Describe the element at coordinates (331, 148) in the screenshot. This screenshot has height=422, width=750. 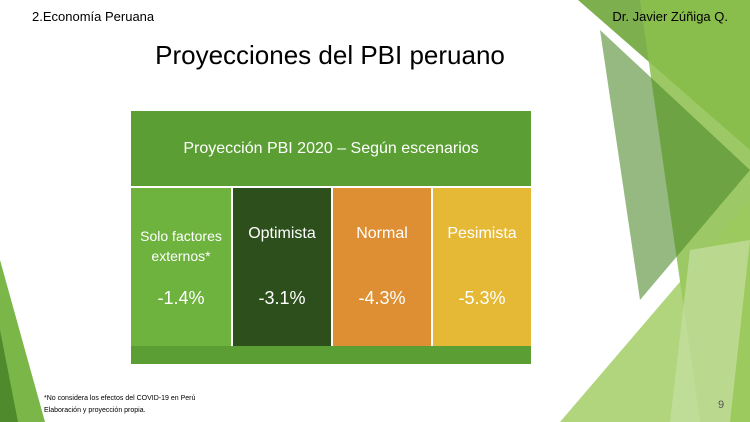
I see `table-title: Proyección PBI 2020 – Según escenarios` at that location.